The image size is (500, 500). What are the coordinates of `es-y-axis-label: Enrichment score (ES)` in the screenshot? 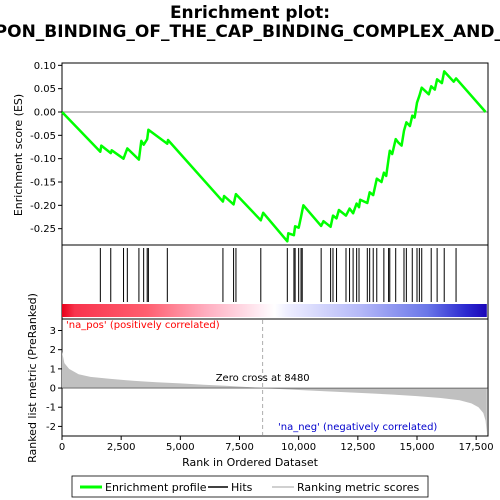 It's located at (18, 155).